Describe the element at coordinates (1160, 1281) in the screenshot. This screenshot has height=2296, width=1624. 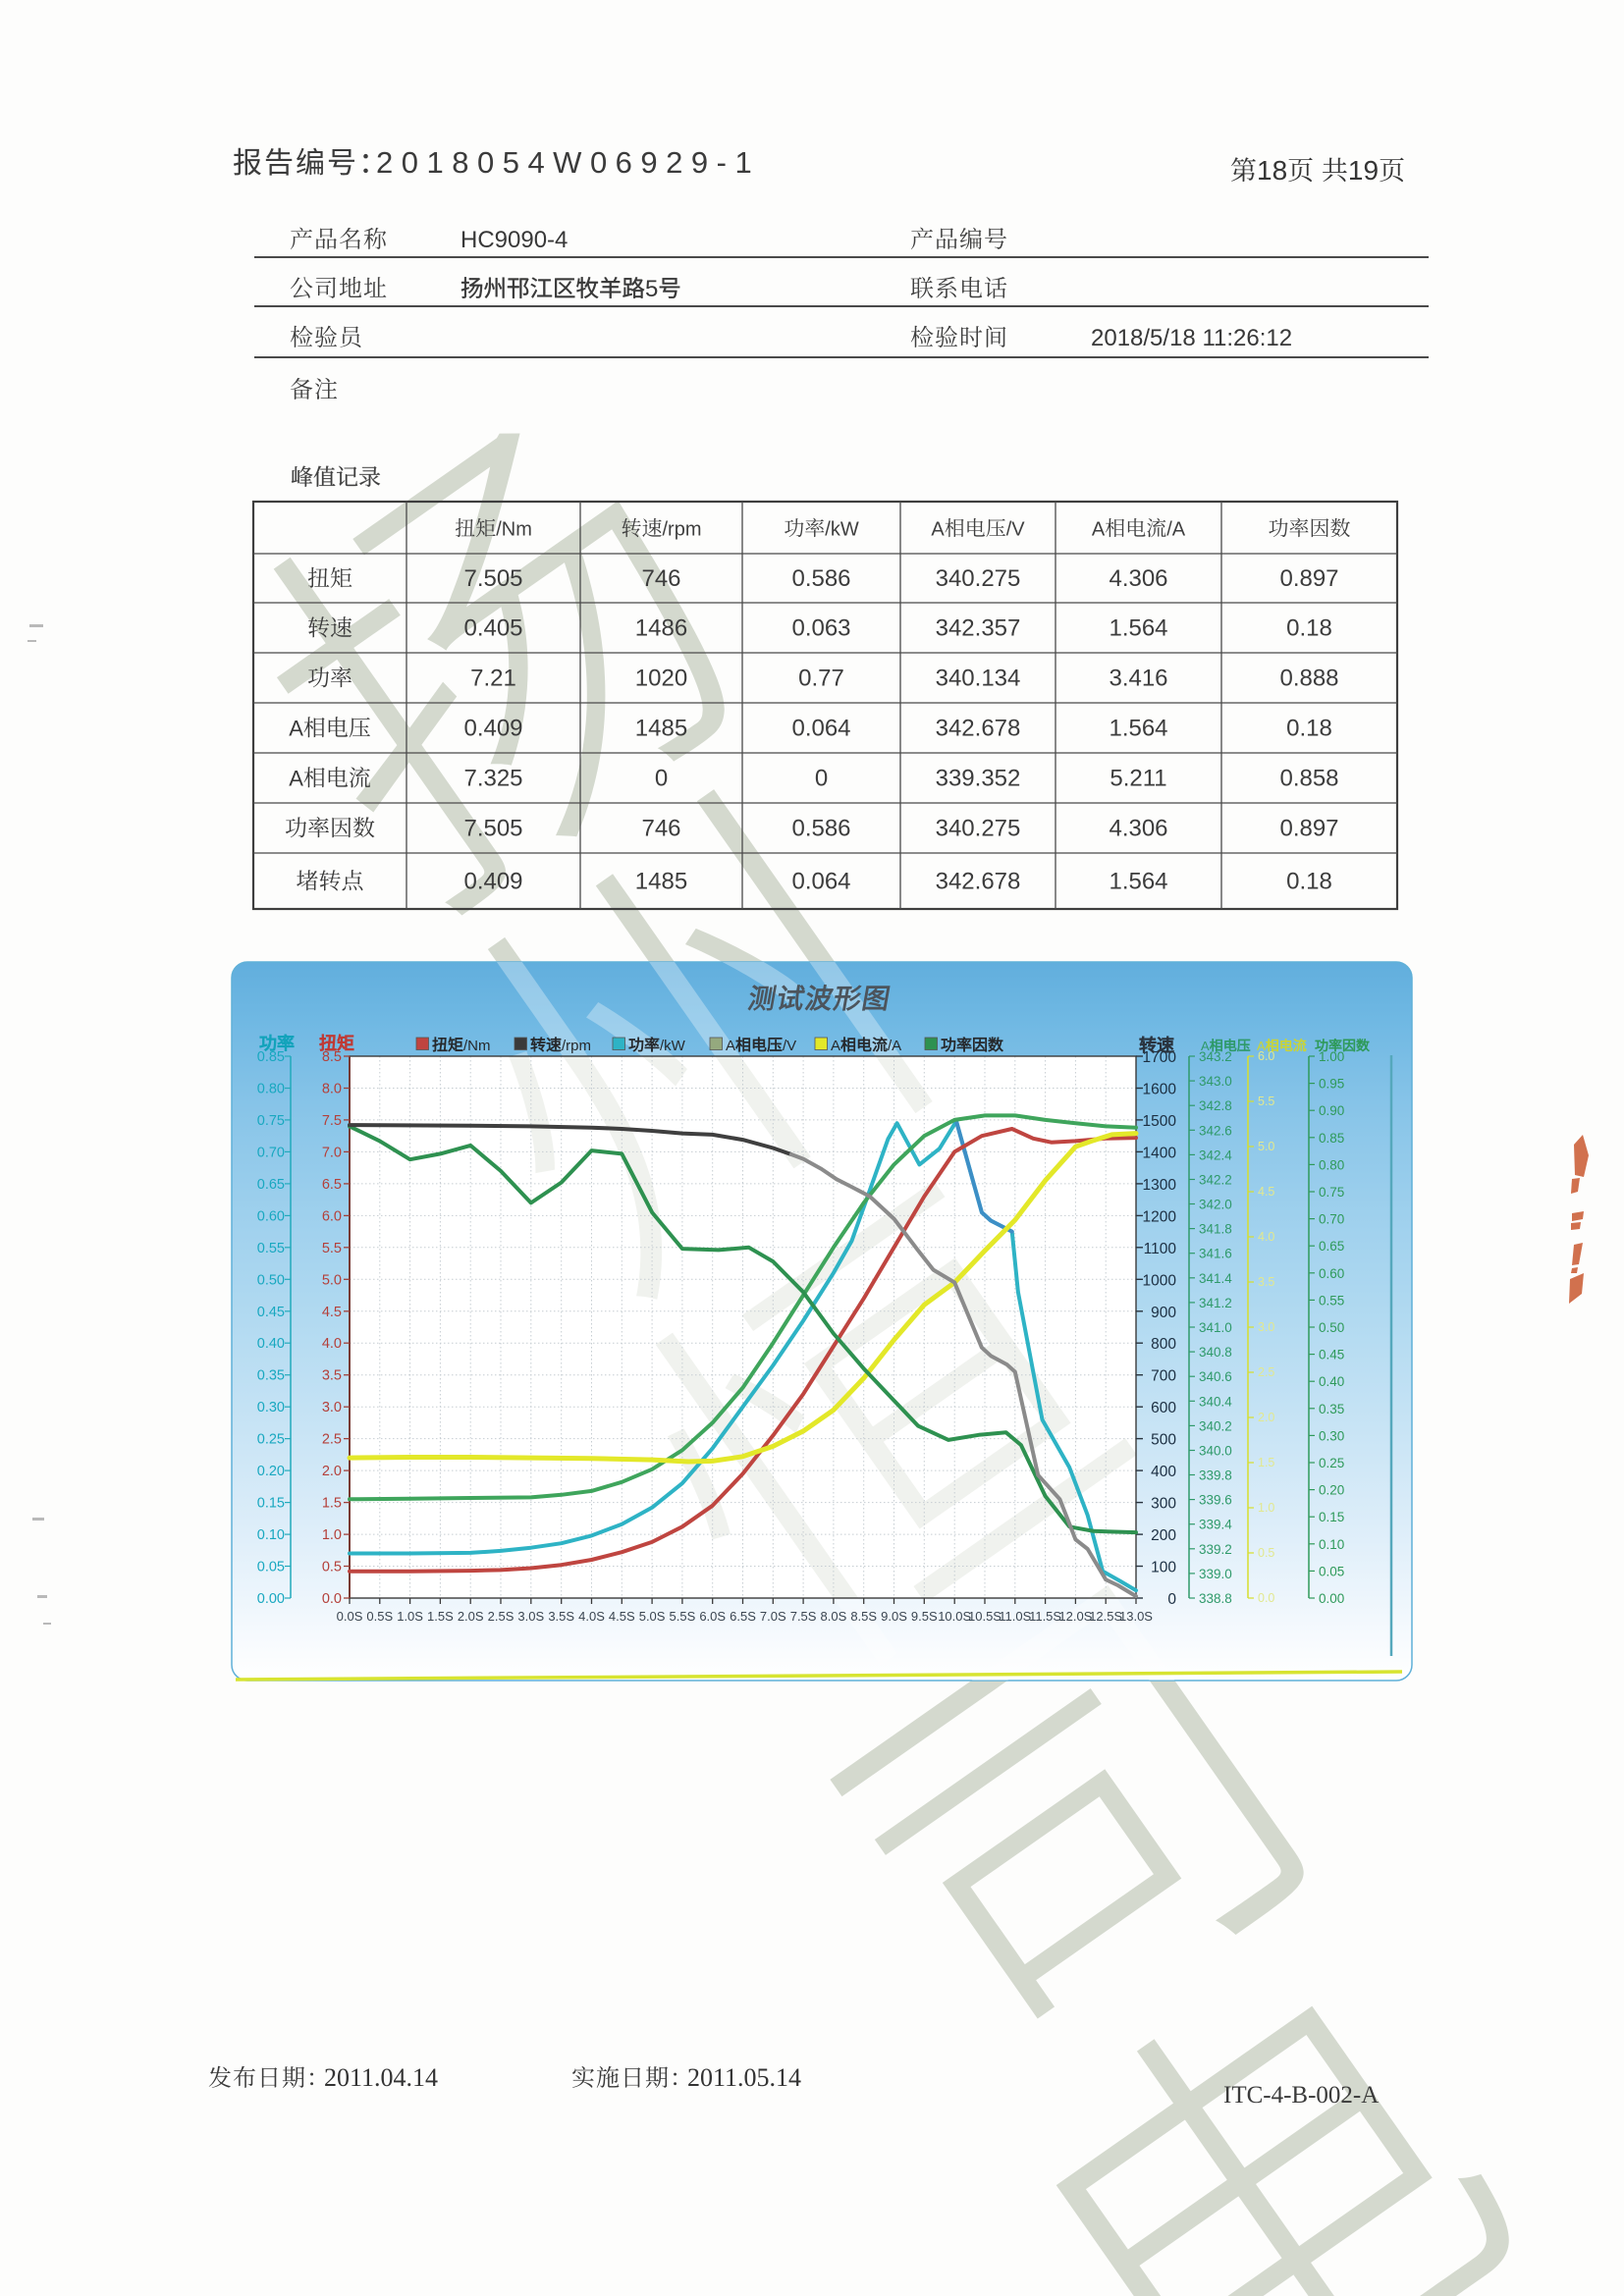
I see `svg-text: 1000` at that location.